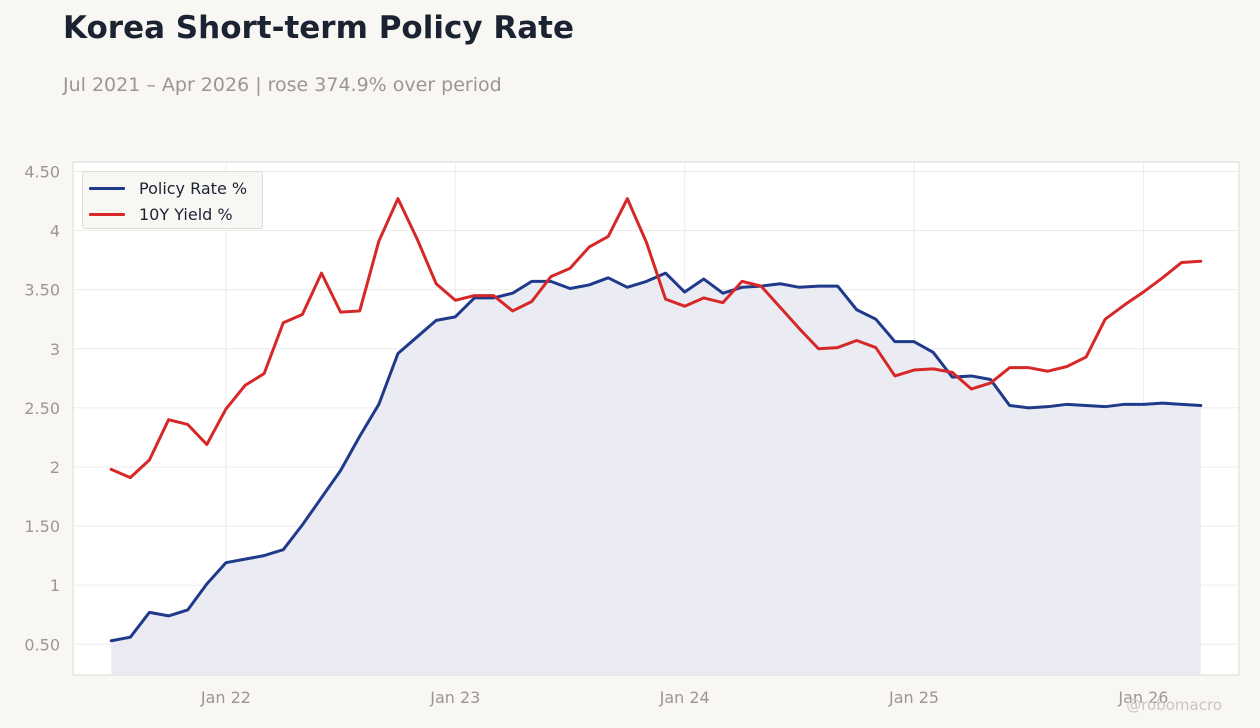 The height and width of the screenshot is (728, 1260). Describe the element at coordinates (42, 171) in the screenshot. I see `y-tick-label: 4.50` at that location.